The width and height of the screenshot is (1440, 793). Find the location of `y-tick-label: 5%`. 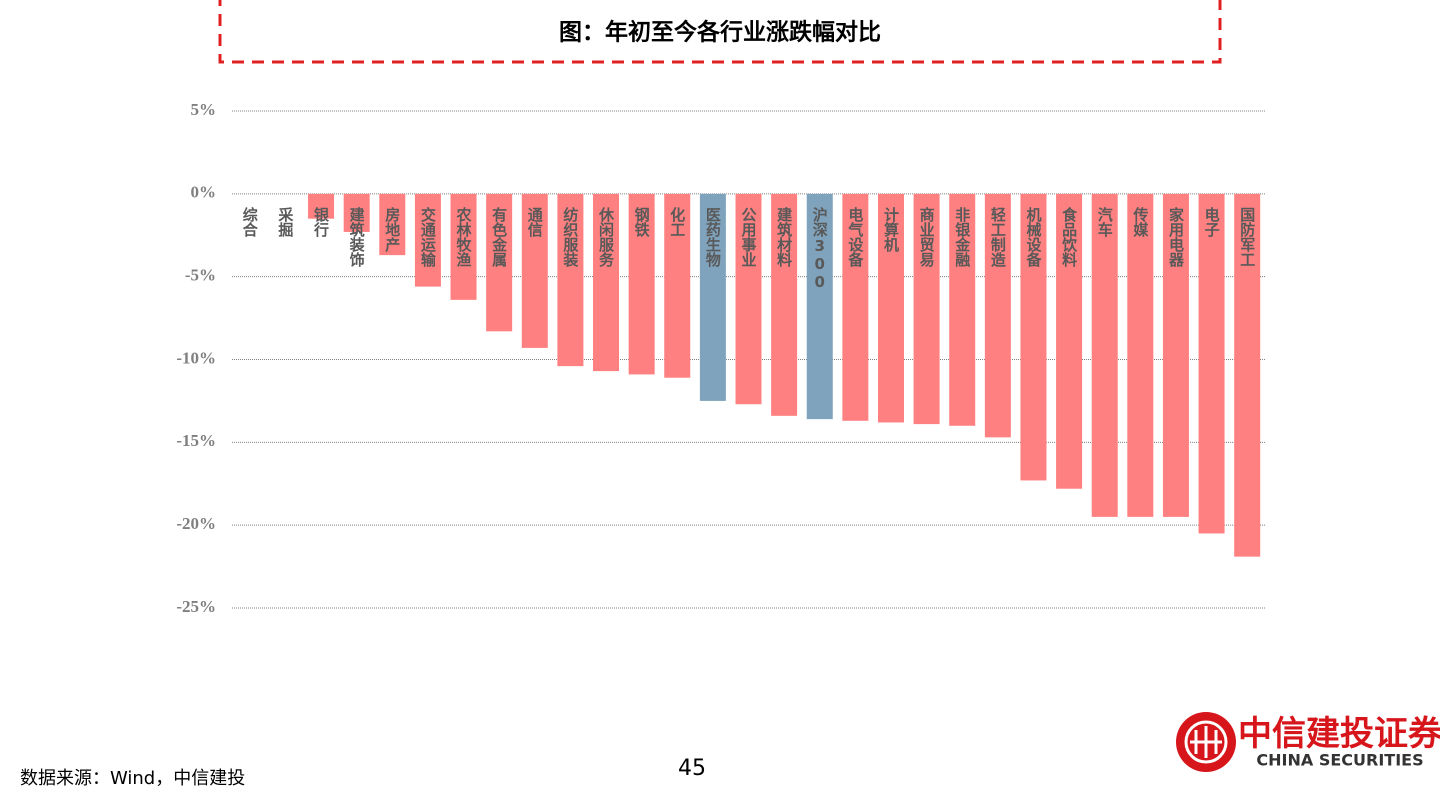

y-tick-label: 5% is located at coordinates (204, 109).